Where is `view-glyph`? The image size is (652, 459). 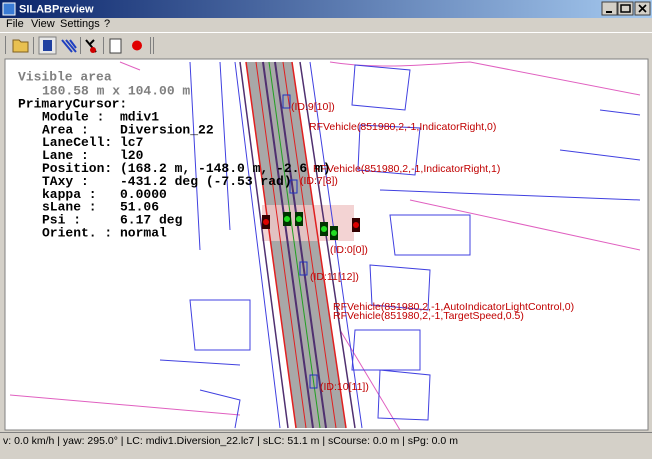
view-glyph is located at coordinates (47, 45).